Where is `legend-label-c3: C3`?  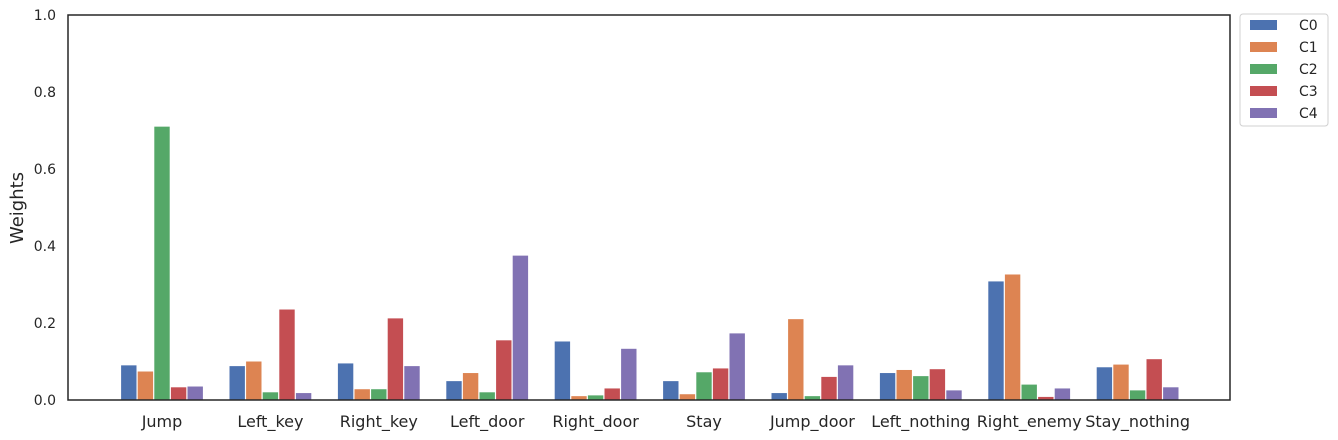 legend-label-c3: C3 is located at coordinates (1308, 92).